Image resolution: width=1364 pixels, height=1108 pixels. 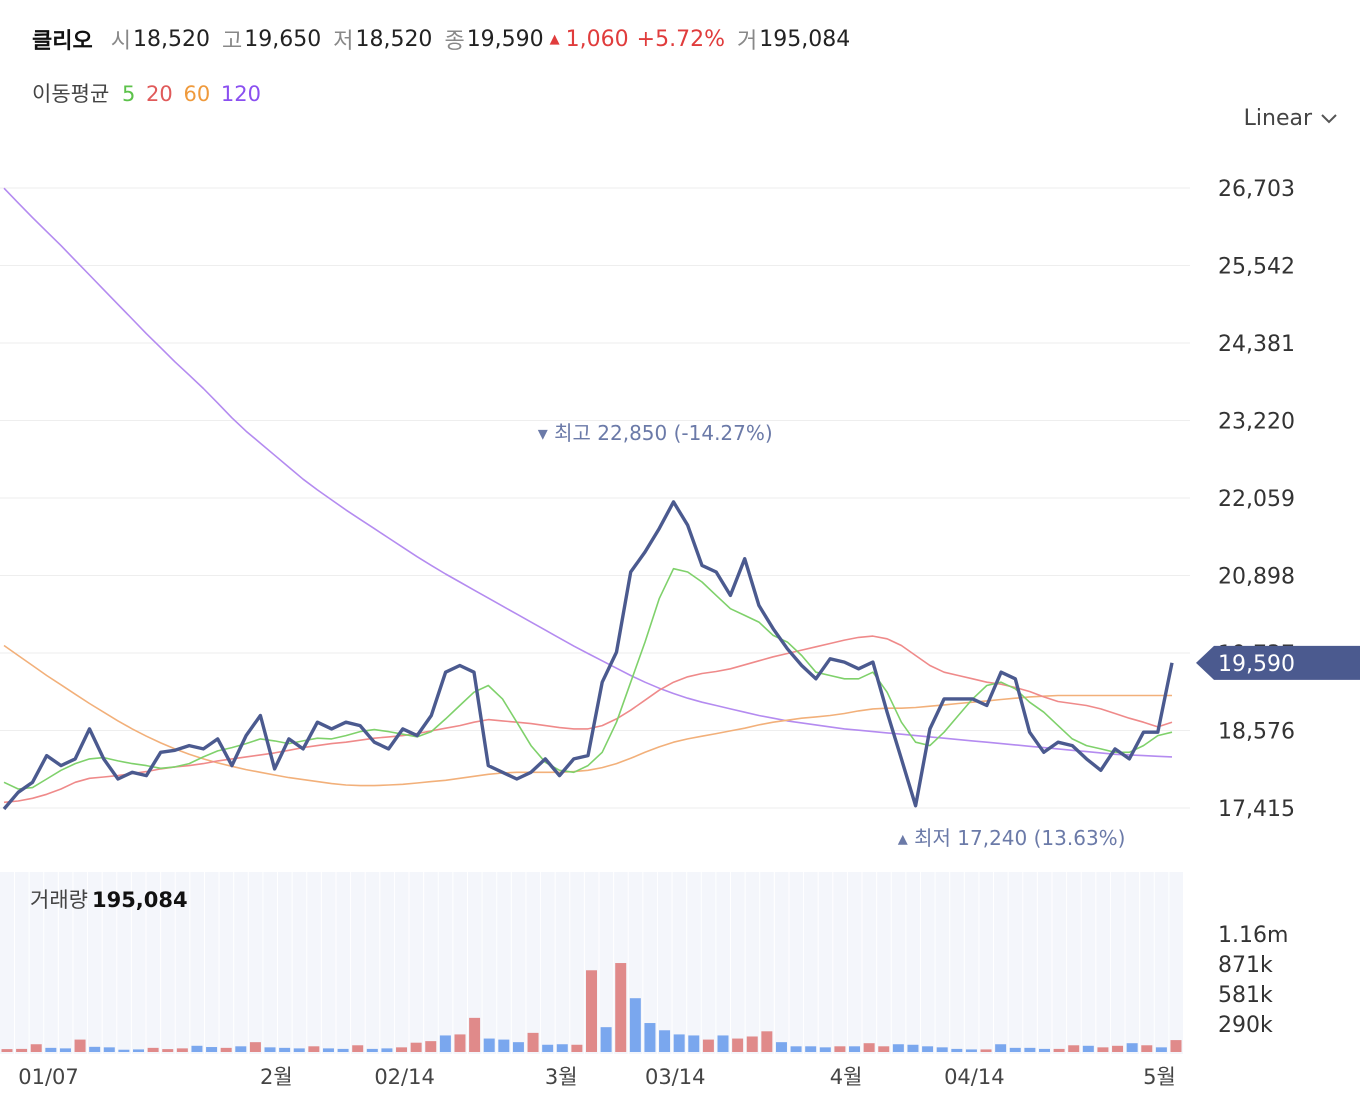 What do you see at coordinates (232, 41) in the screenshot?
I see `high-label: 고` at bounding box center [232, 41].